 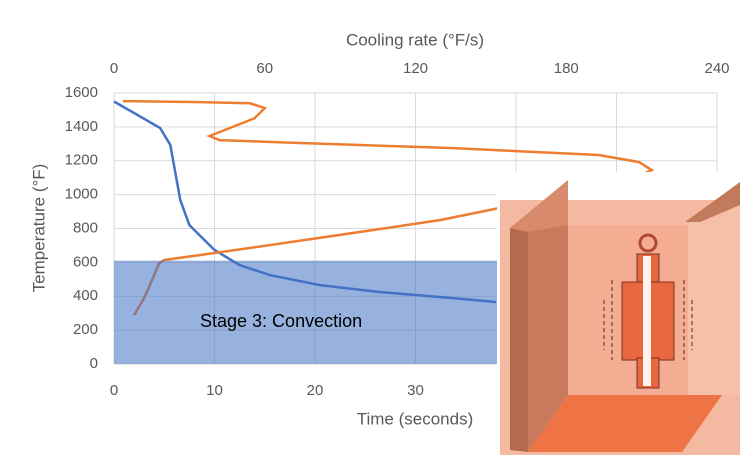 I want to click on x-tick-label: 0, so click(x=114, y=390).